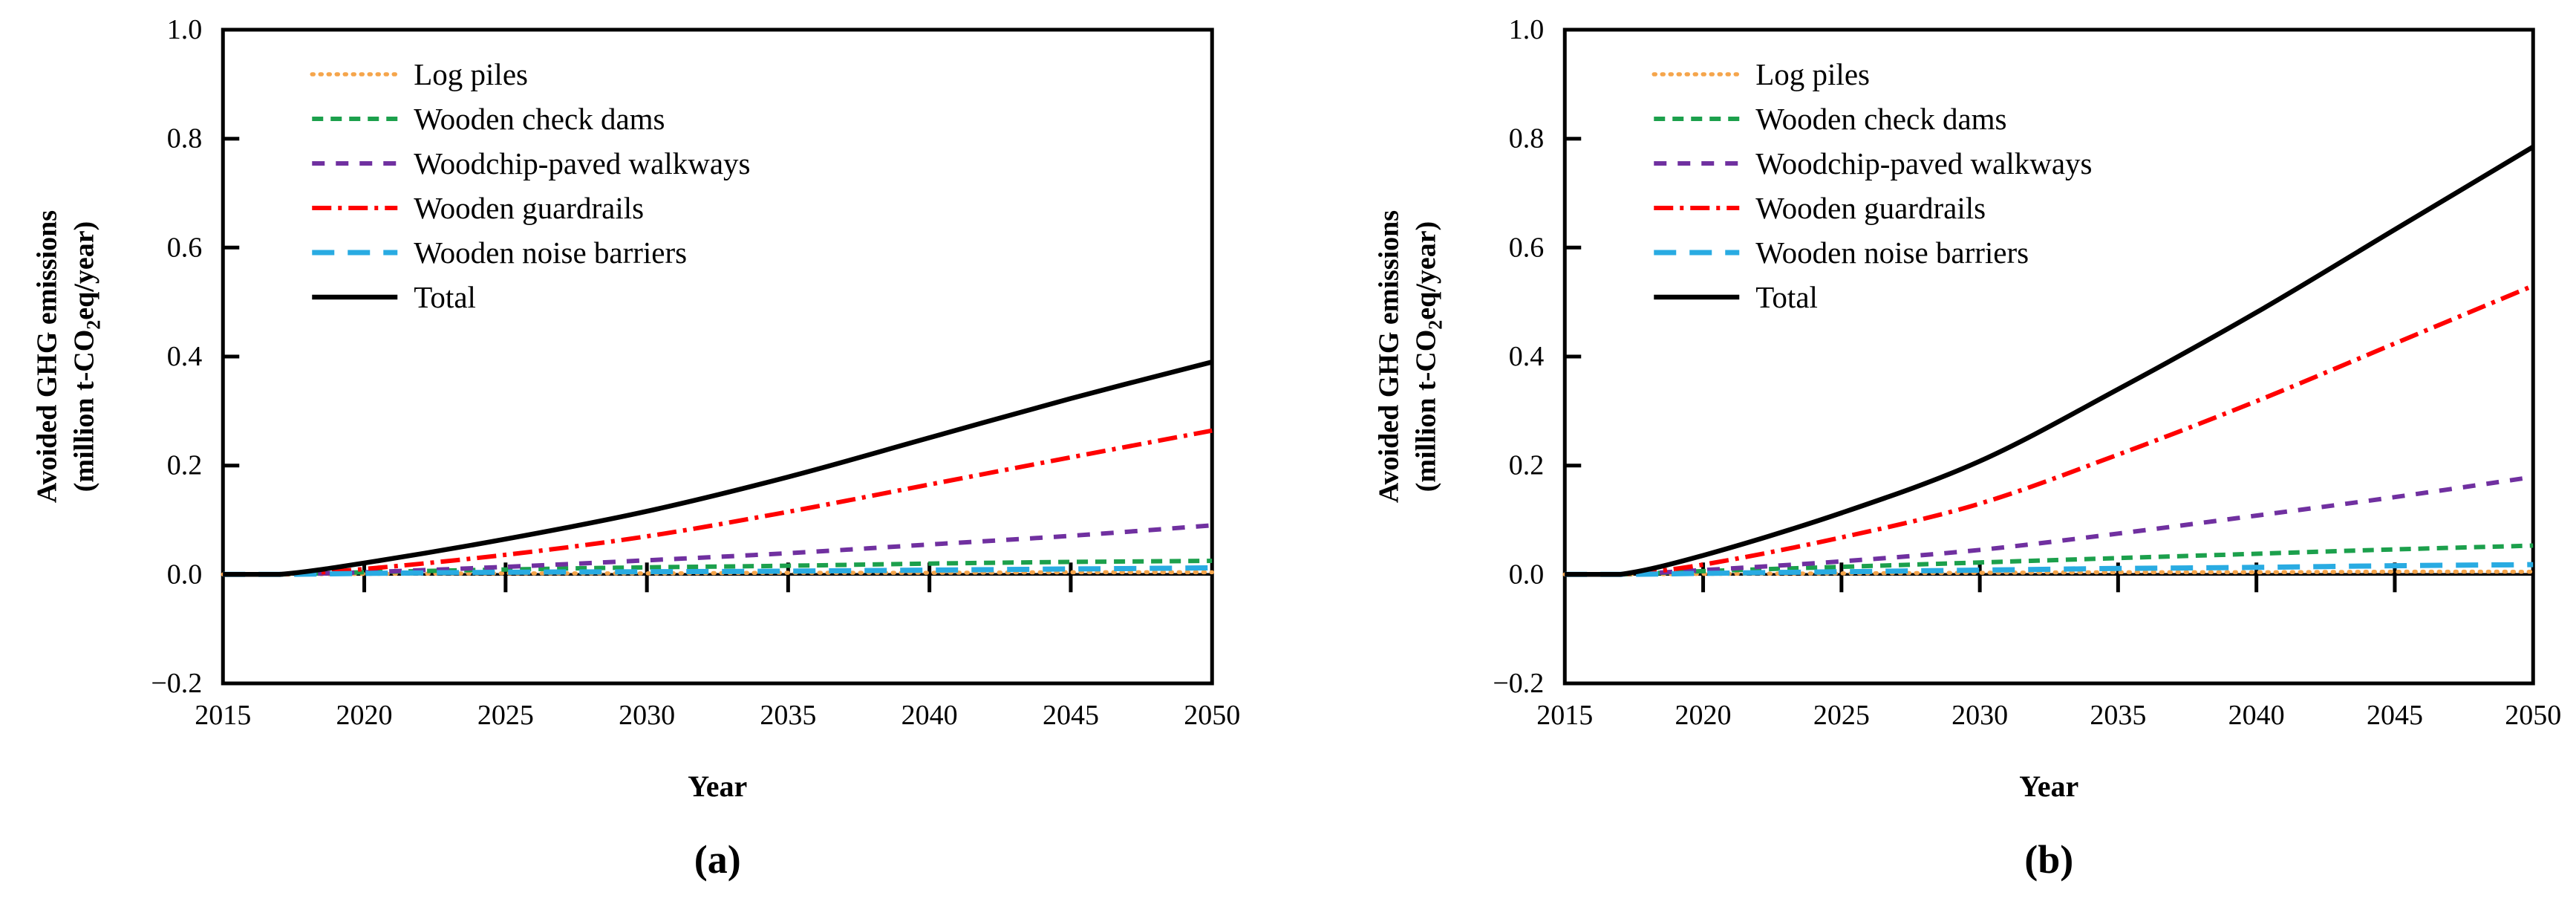  I want to click on series-line-total, so click(718, 468).